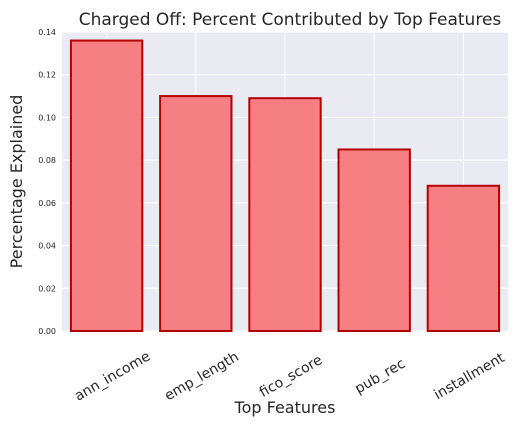 Image resolution: width=520 pixels, height=427 pixels. I want to click on x-tick-label: pub_rec, so click(380, 377).